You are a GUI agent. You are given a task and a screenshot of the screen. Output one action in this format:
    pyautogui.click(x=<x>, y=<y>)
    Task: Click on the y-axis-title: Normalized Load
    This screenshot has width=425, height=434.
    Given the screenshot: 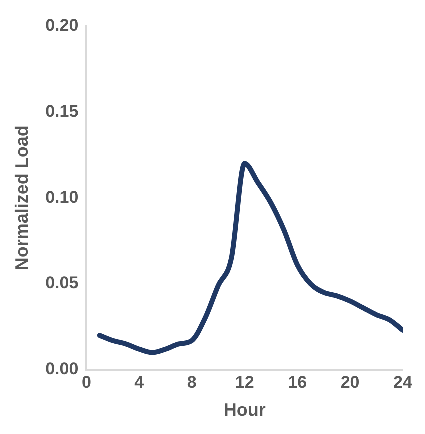 What is the action you would take?
    pyautogui.click(x=22, y=198)
    